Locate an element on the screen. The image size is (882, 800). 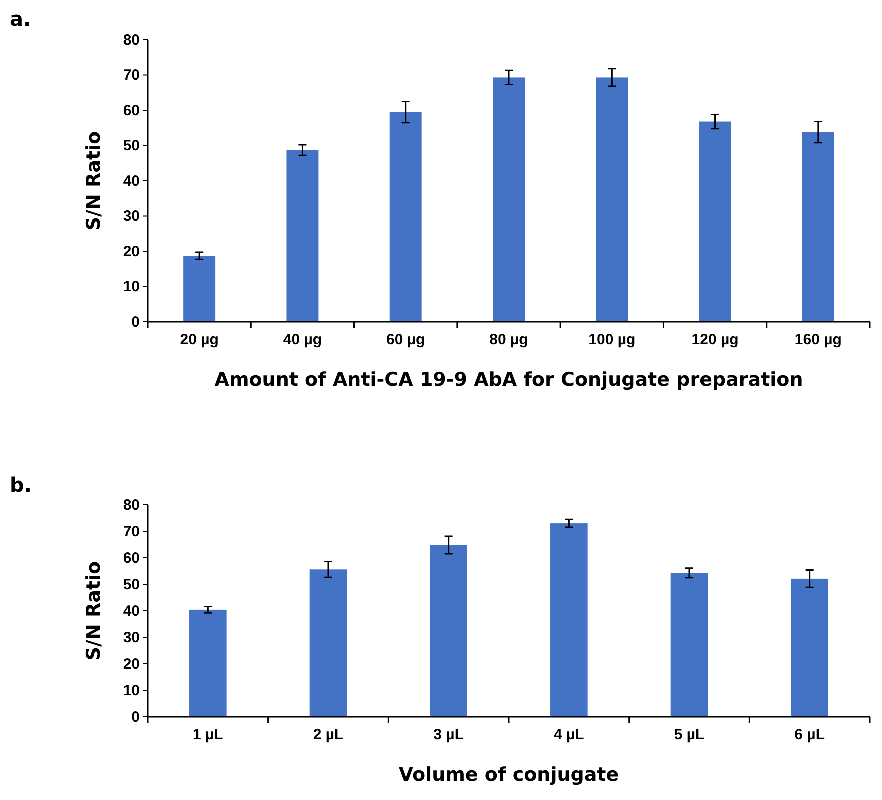
x-tick-label: 5 µL is located at coordinates (689, 735).